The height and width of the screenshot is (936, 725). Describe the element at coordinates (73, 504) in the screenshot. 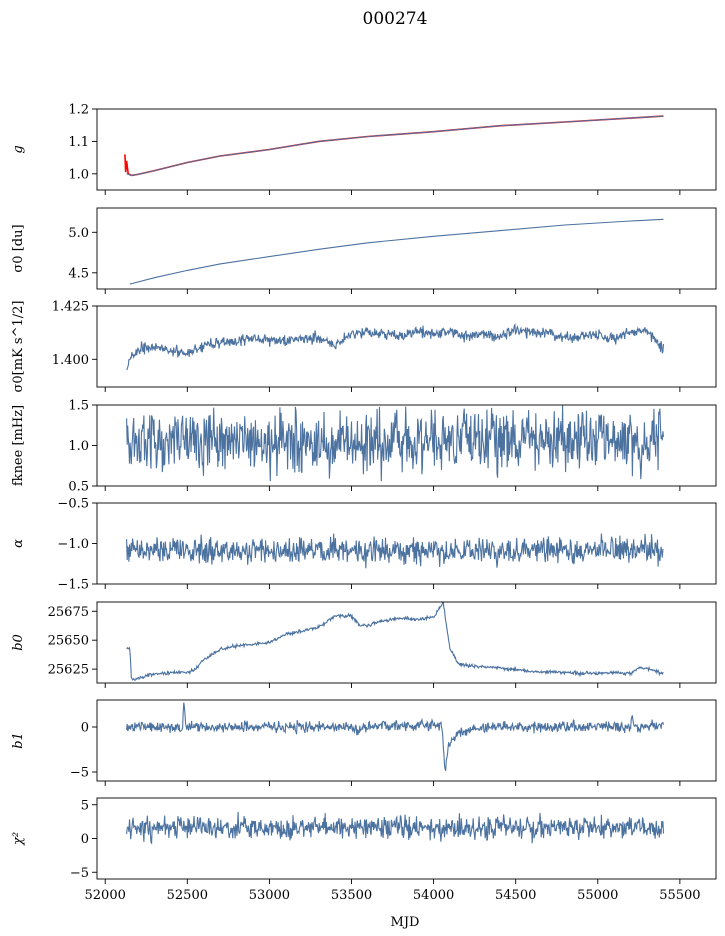

I see `y-tick-label: −0.5` at that location.